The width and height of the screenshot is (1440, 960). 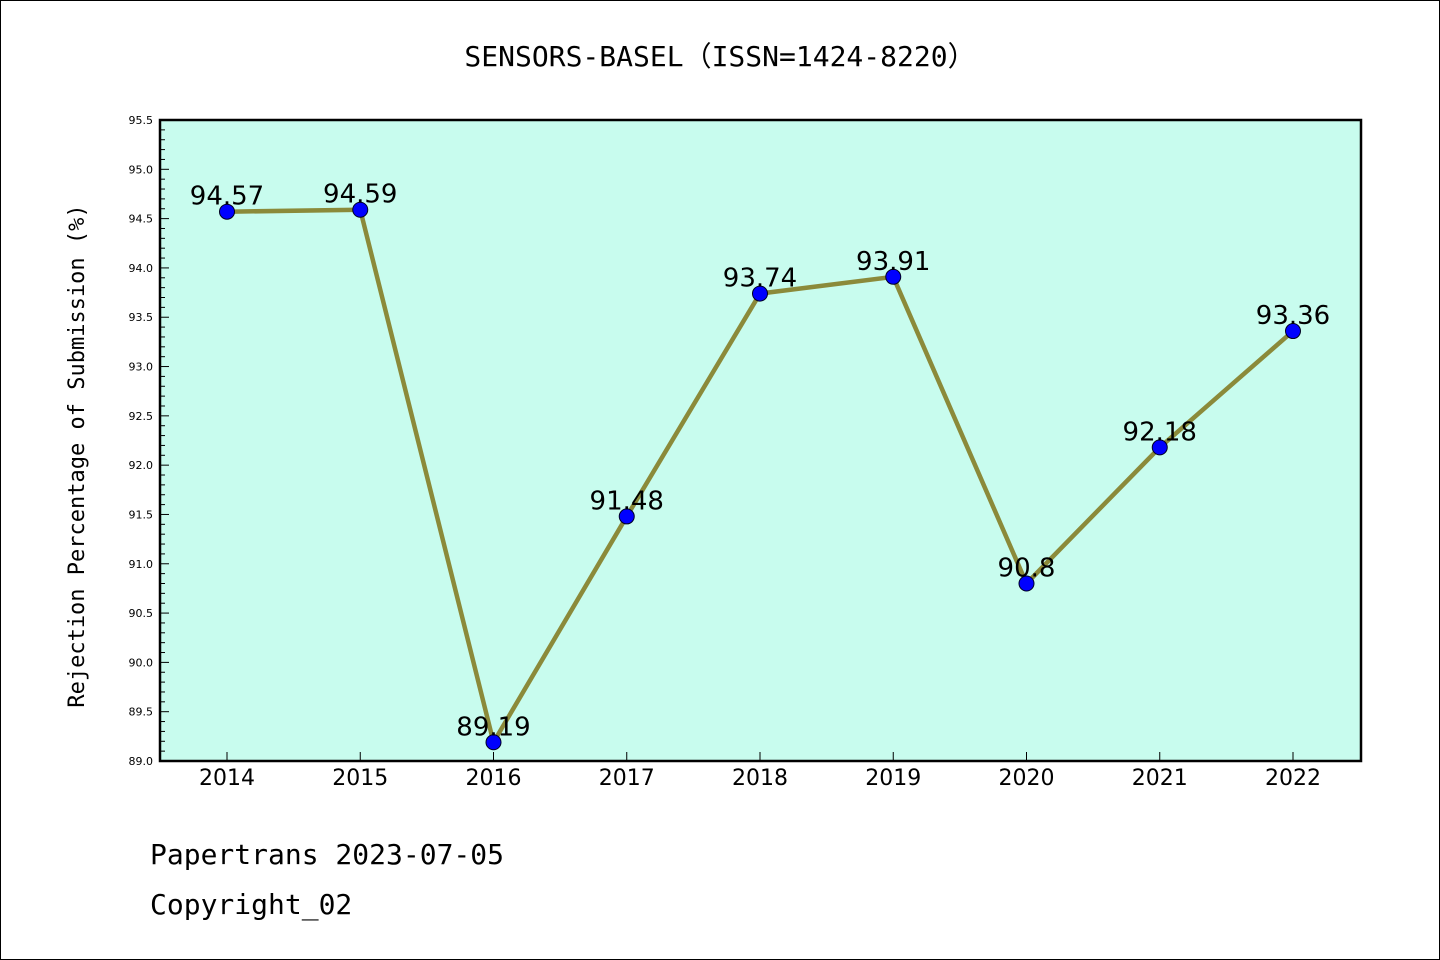 I want to click on x-tick-label: 2020, so click(x=1027, y=778).